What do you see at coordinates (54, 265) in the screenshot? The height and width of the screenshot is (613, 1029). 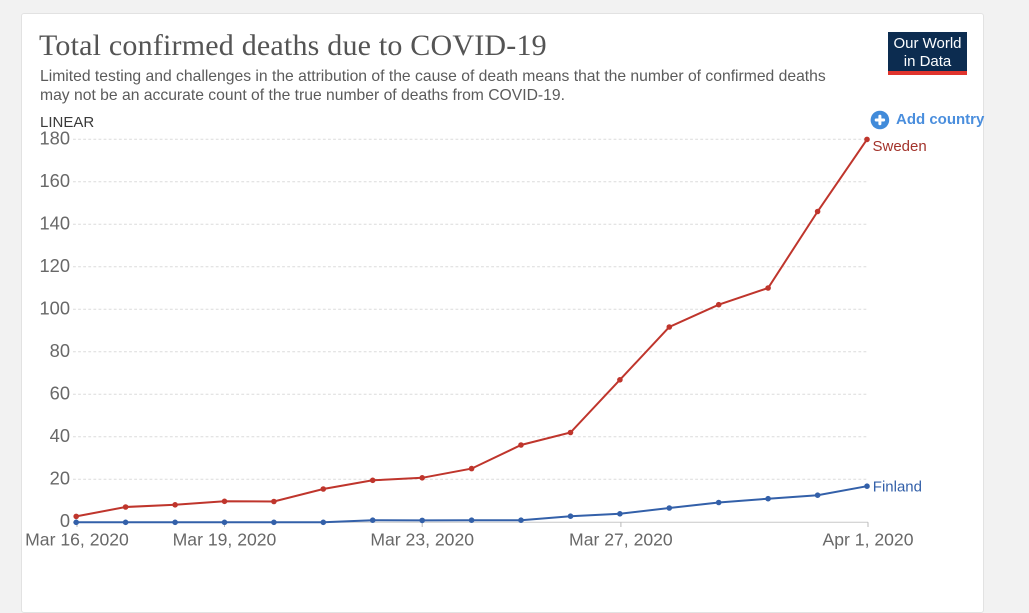 I see `svg-text: 120` at bounding box center [54, 265].